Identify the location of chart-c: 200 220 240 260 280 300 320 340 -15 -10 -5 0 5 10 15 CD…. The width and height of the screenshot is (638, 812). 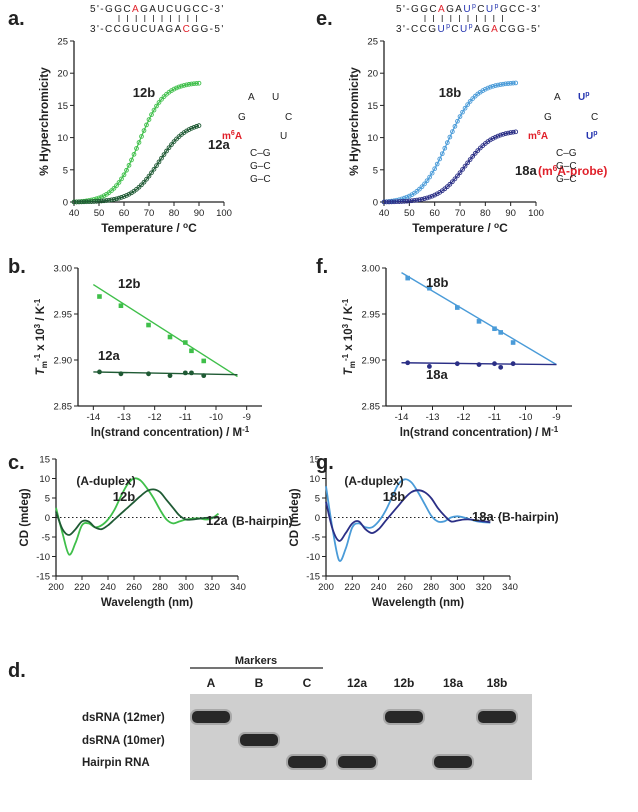
(156, 532).